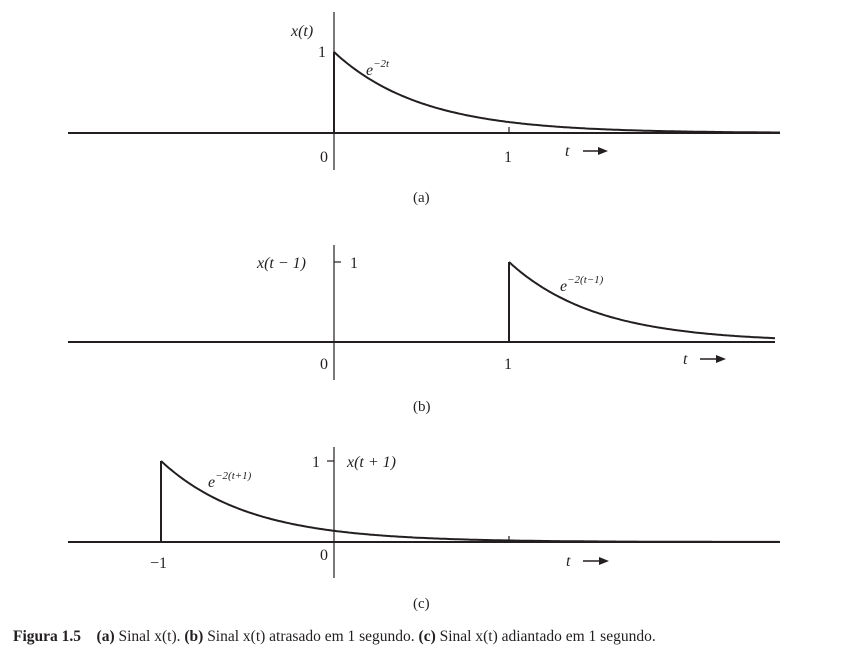 The width and height of the screenshot is (847, 667). What do you see at coordinates (547, 636) in the screenshot?
I see `caption-text-c: Sinal x(t) adiantado em 1 segundo.` at bounding box center [547, 636].